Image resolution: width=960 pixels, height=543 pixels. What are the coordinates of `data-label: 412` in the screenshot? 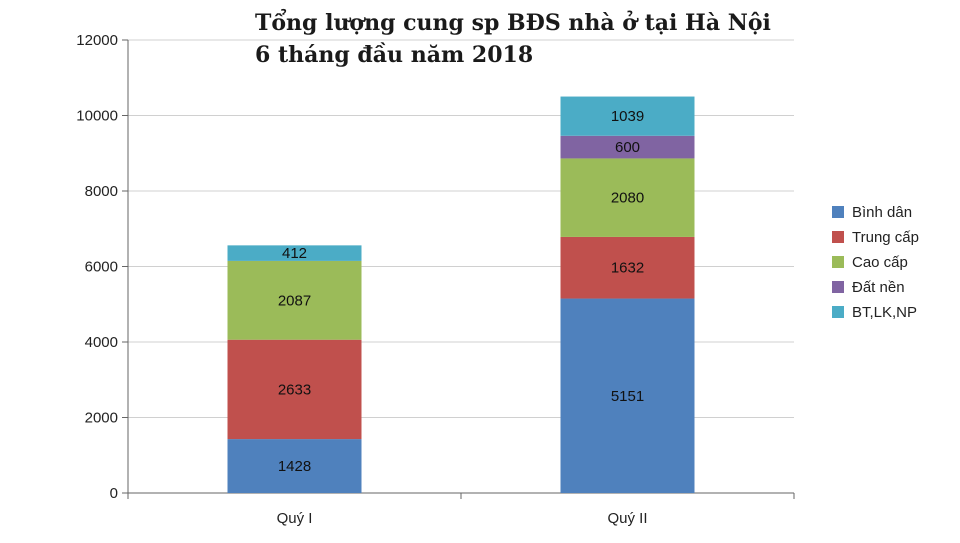 It's located at (294, 253).